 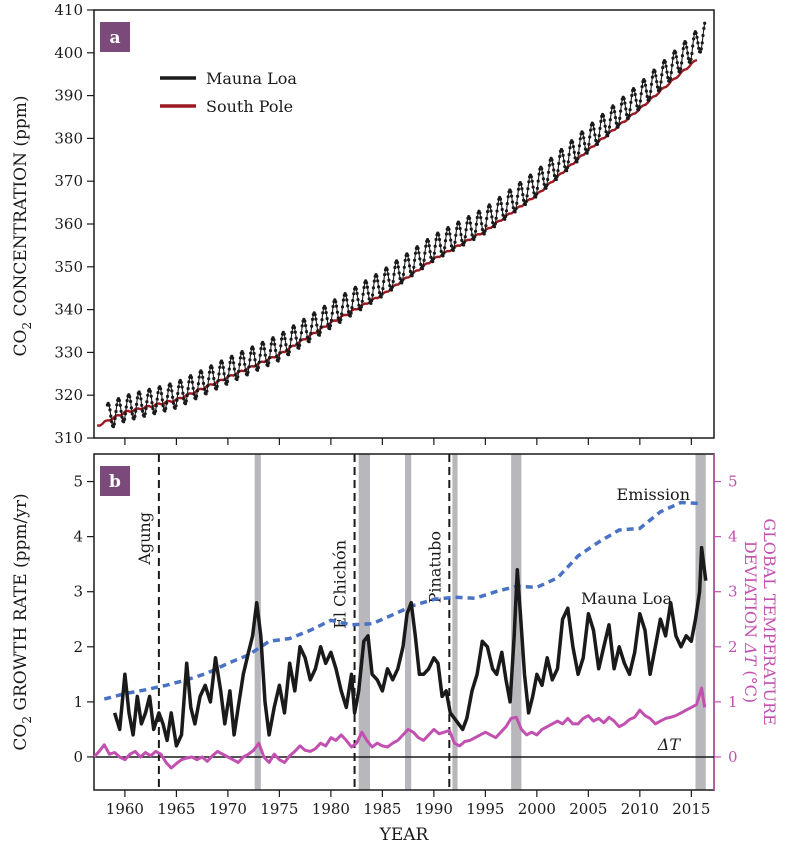 I want to click on legend: Mauna Loa South Pole, so click(x=228, y=92).